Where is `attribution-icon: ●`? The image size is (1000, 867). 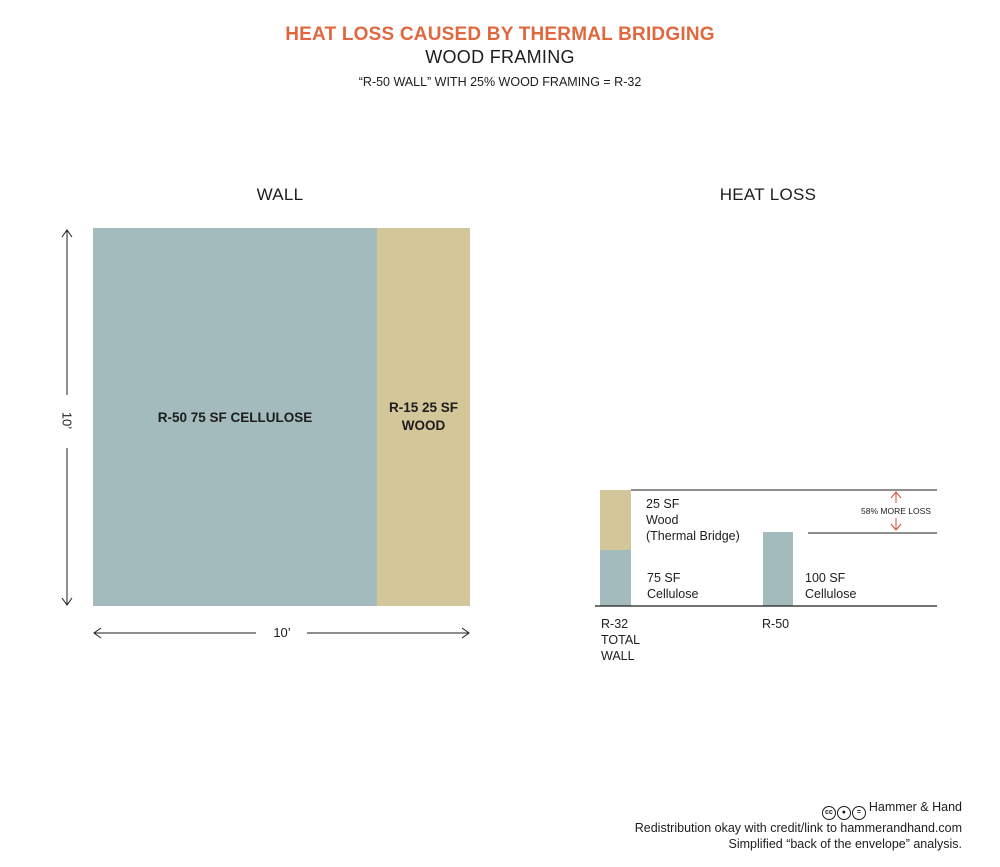
attribution-icon: ● is located at coordinates (843, 812).